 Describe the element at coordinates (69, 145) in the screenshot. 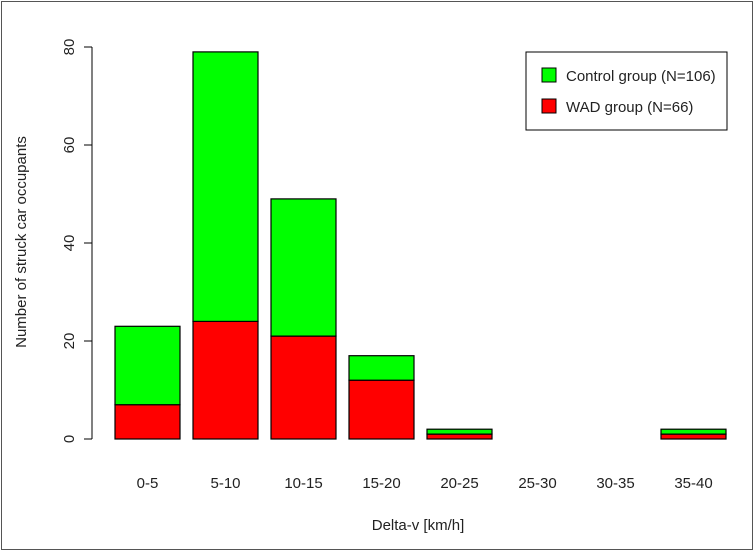

I see `y-tick-label: 60` at that location.